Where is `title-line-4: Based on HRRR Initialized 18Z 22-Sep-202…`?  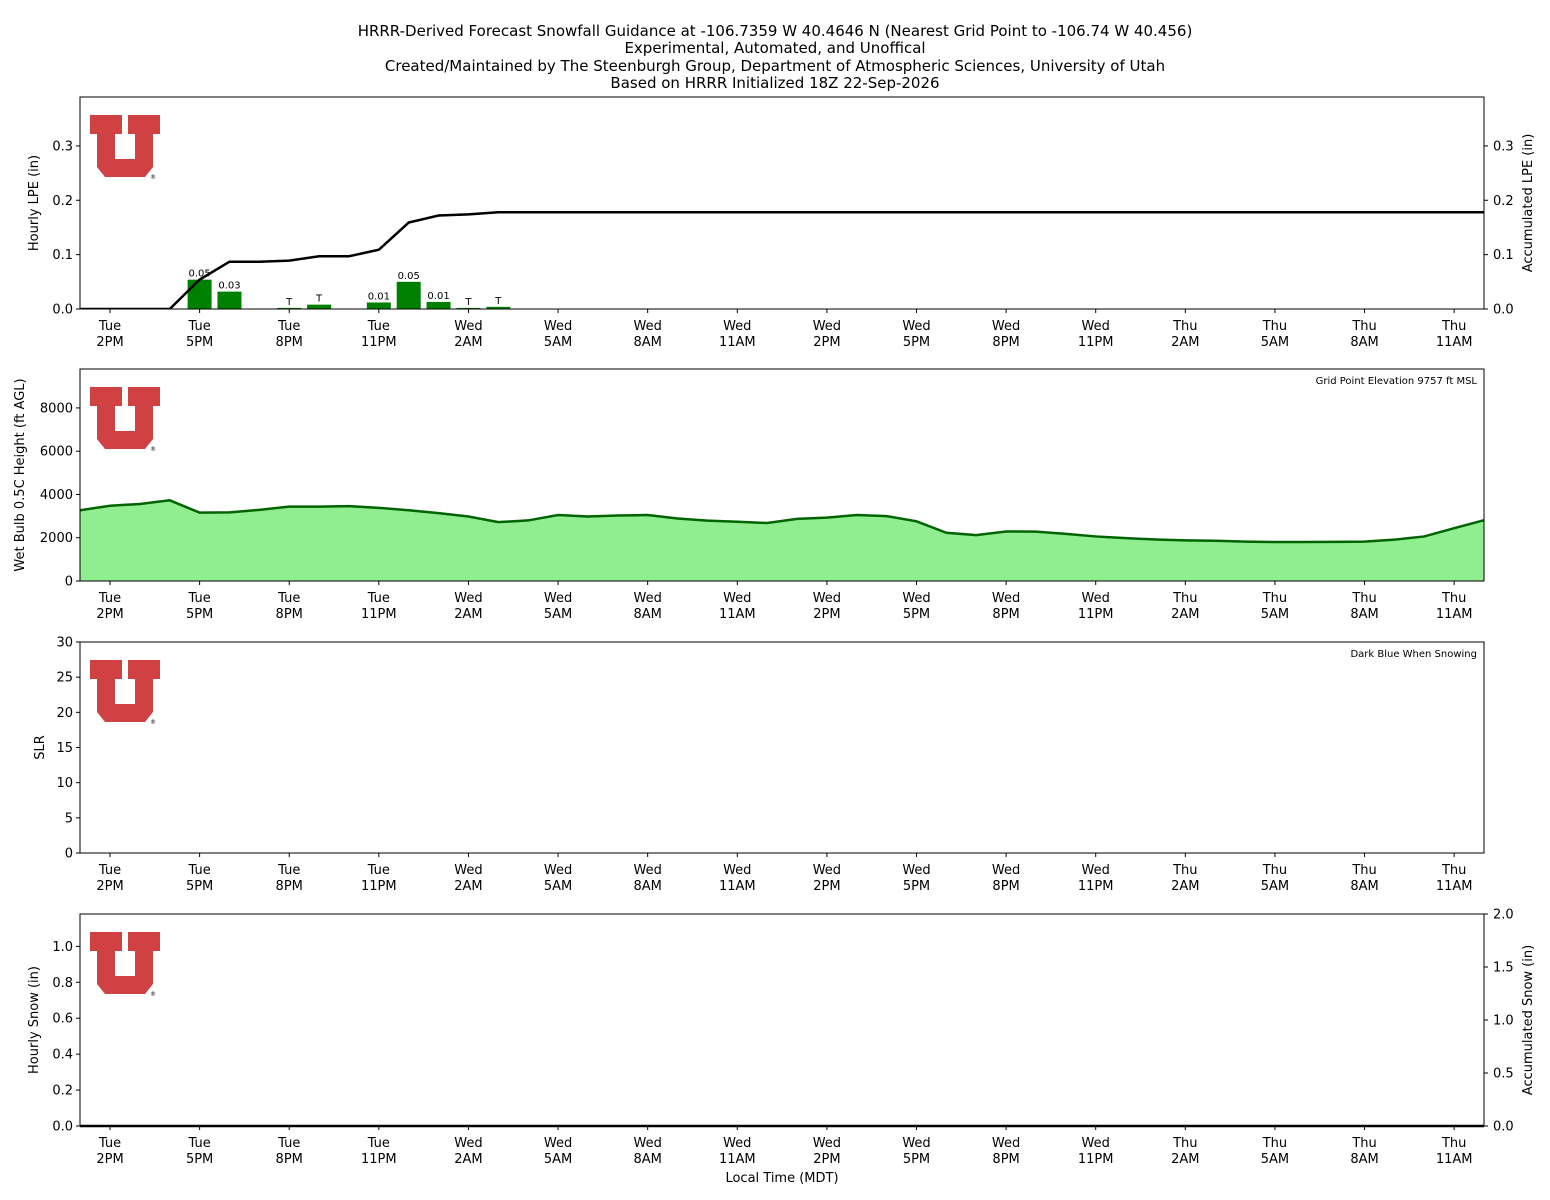
title-line-4: Based on HRRR Initialized 18Z 22-Sep-202… is located at coordinates (774, 83).